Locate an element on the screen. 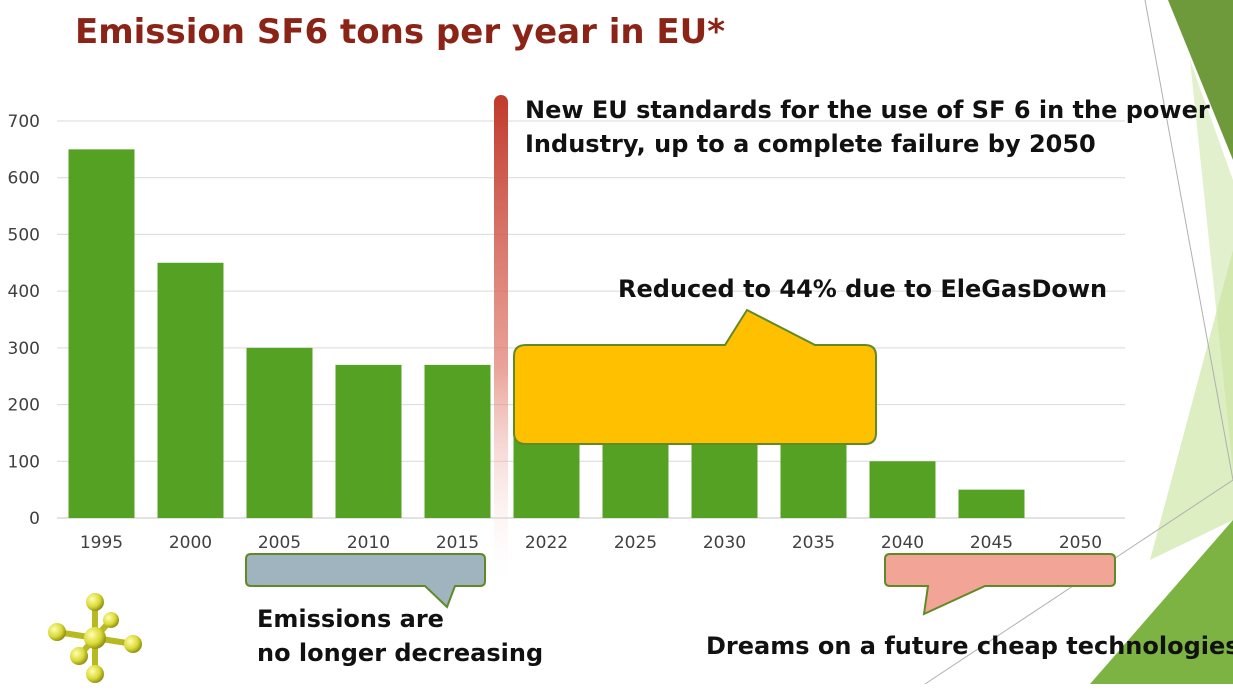 Image resolution: width=1233 pixels, height=690 pixels. bar-2015 is located at coordinates (457, 441).